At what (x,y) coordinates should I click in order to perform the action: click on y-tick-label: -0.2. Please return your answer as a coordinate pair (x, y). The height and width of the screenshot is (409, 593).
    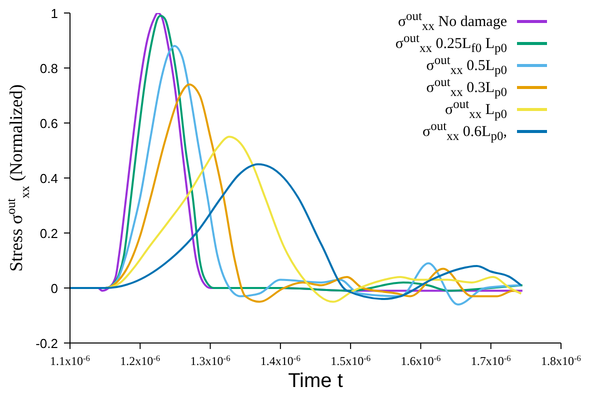
    Looking at the image, I should click on (47, 343).